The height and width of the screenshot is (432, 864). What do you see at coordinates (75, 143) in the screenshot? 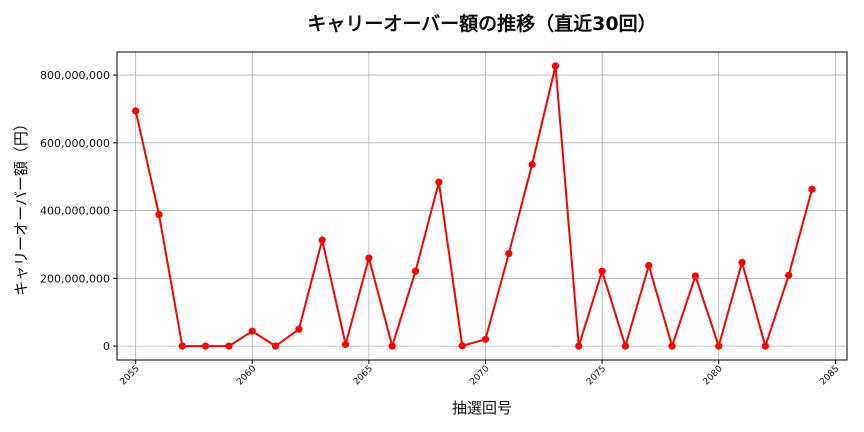
I see `y-tick-label: 600,000,000` at bounding box center [75, 143].